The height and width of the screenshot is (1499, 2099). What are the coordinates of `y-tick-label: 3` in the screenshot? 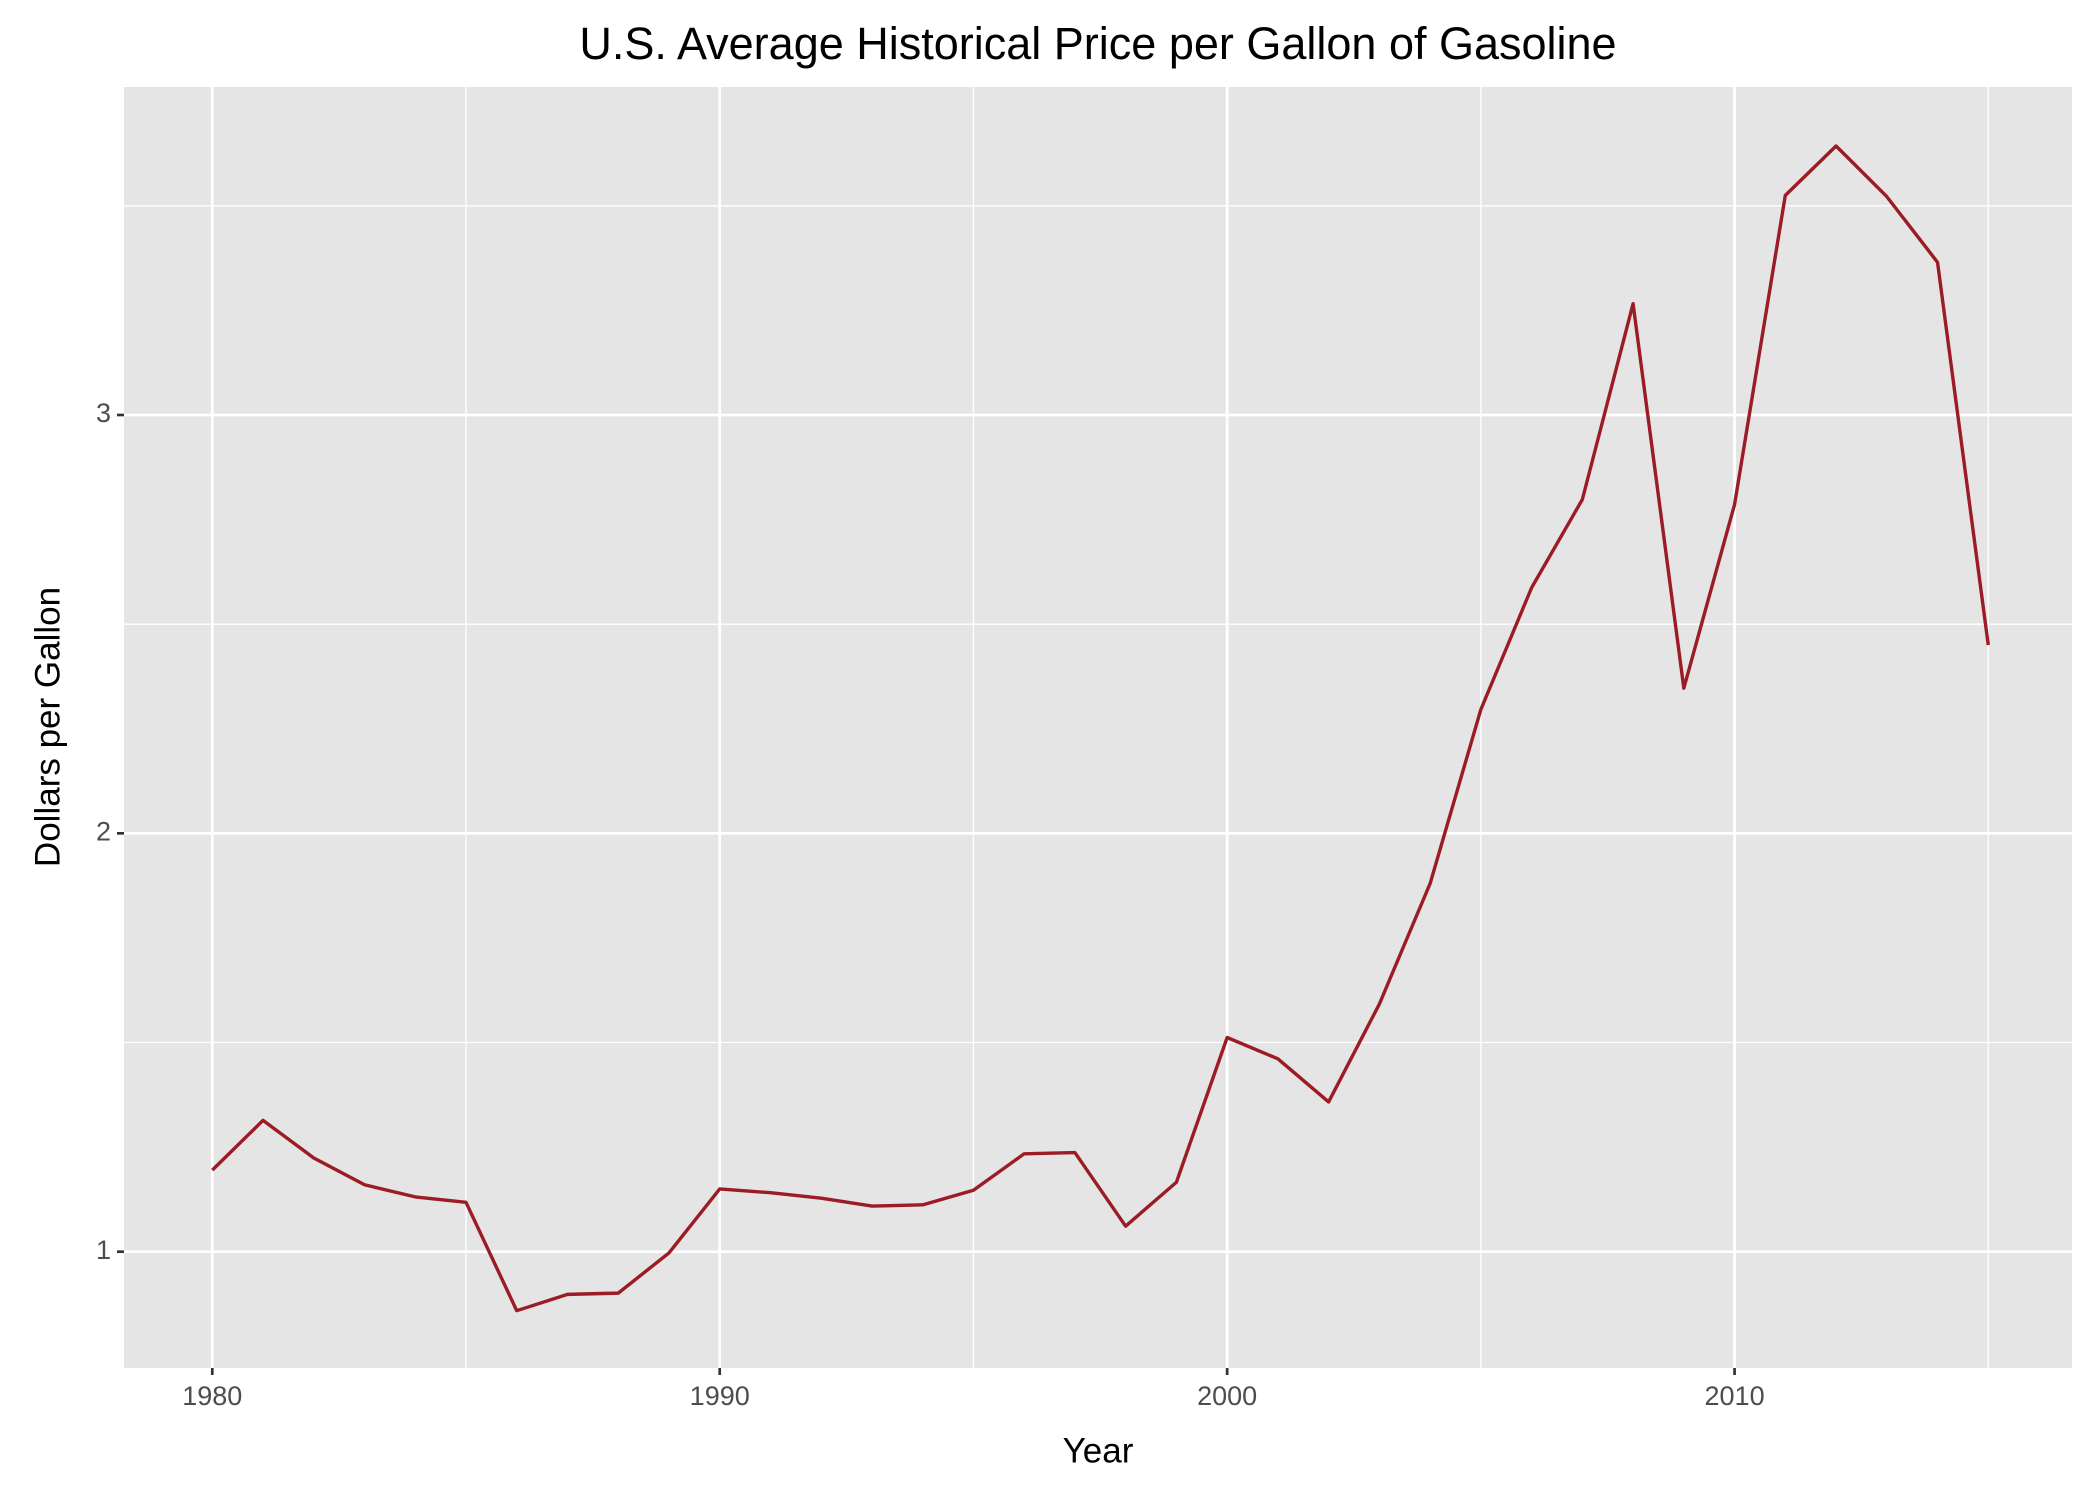 It's located at (103, 413).